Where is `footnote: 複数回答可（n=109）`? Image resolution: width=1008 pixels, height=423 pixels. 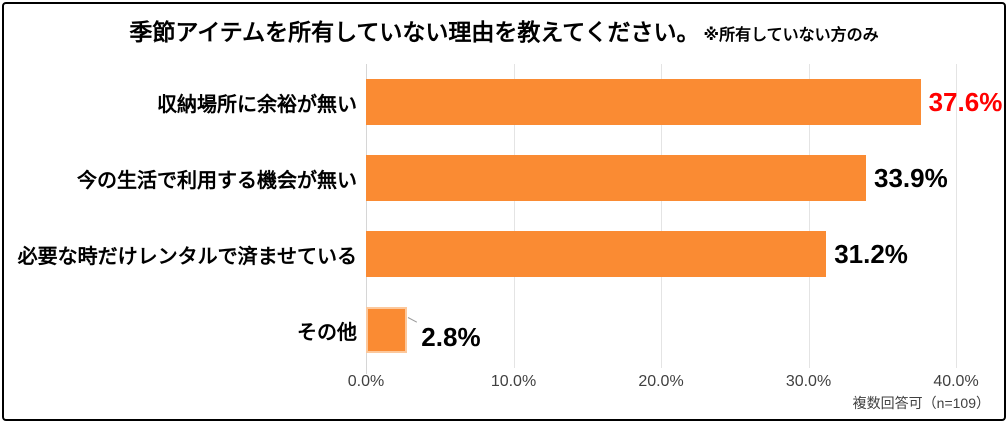
footnote: 複数回答可（n=109） is located at coordinates (921, 403).